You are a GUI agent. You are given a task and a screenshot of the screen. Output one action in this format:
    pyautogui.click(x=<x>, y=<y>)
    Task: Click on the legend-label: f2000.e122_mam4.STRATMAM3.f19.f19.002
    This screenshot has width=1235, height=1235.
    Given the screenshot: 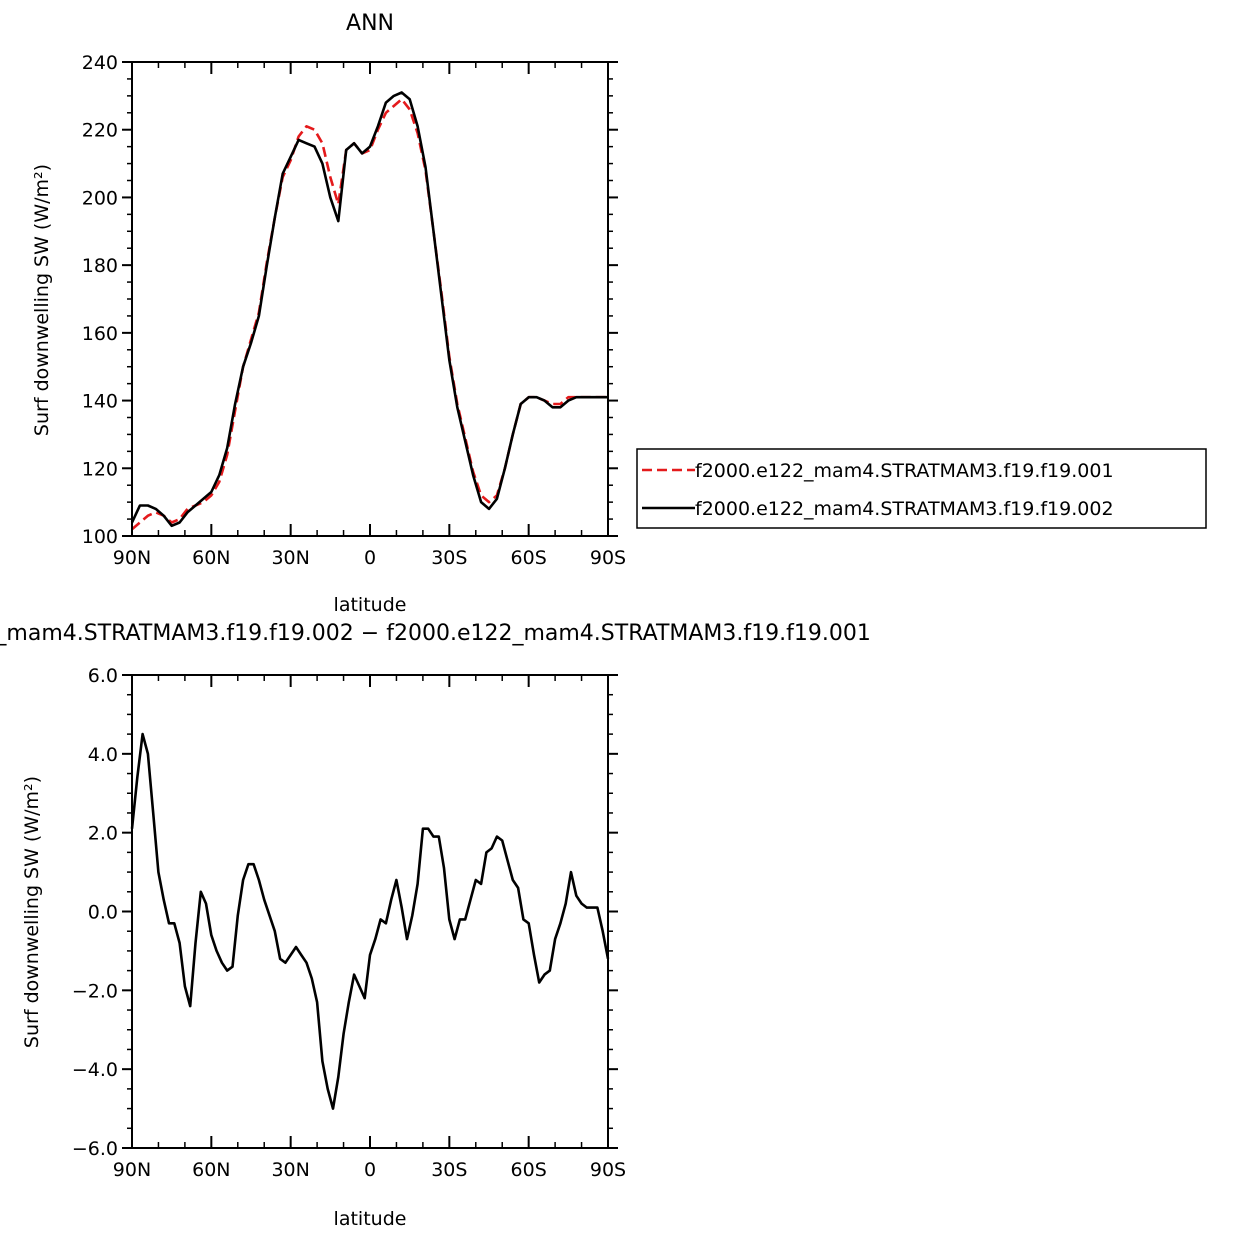 What is the action you would take?
    pyautogui.click(x=904, y=509)
    